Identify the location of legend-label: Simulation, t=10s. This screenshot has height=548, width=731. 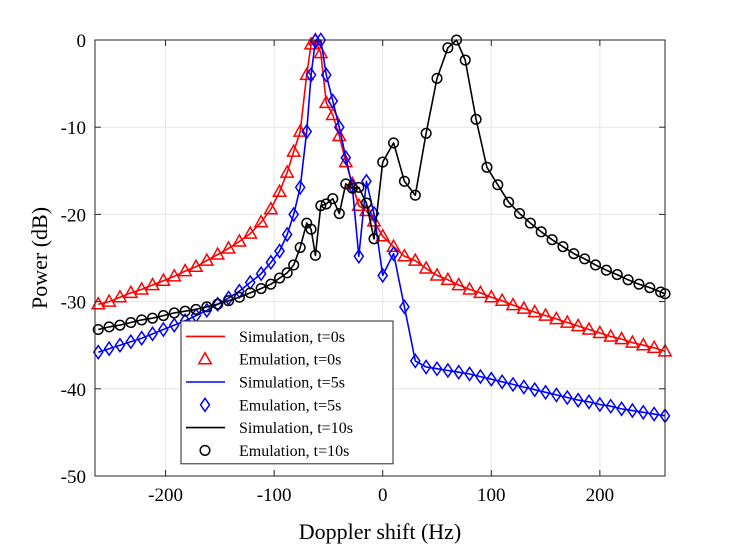
(296, 428).